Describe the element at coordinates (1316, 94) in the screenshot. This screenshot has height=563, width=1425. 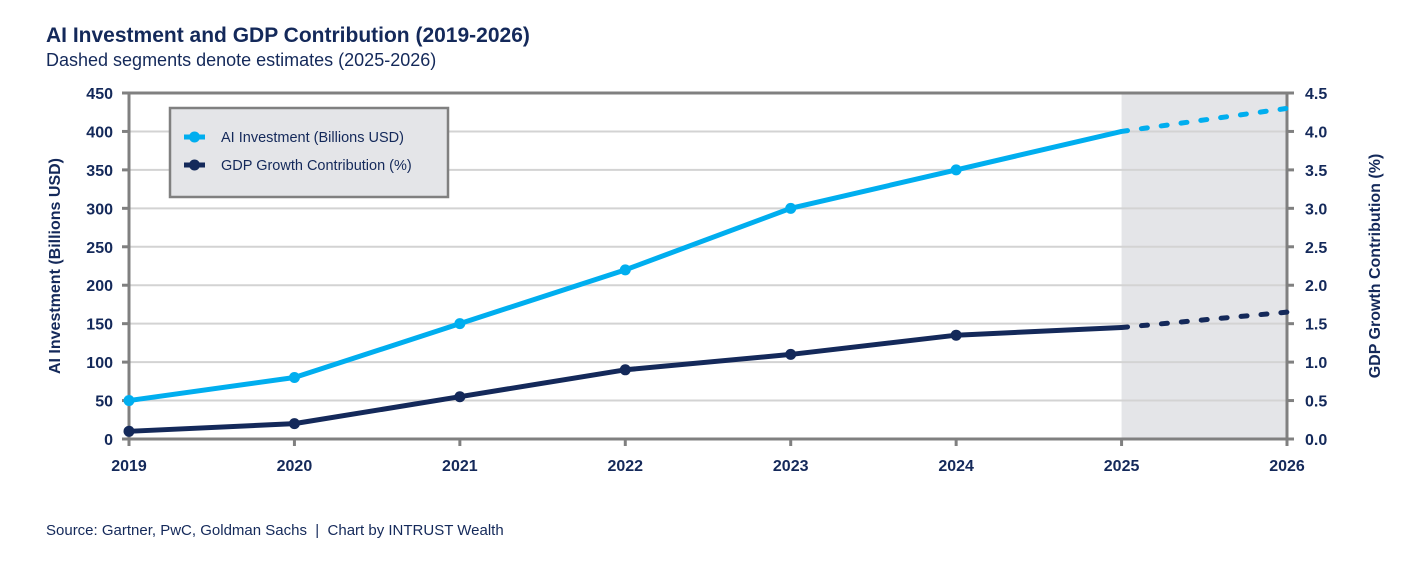
I see `y-tick-label-right: 4.5` at that location.